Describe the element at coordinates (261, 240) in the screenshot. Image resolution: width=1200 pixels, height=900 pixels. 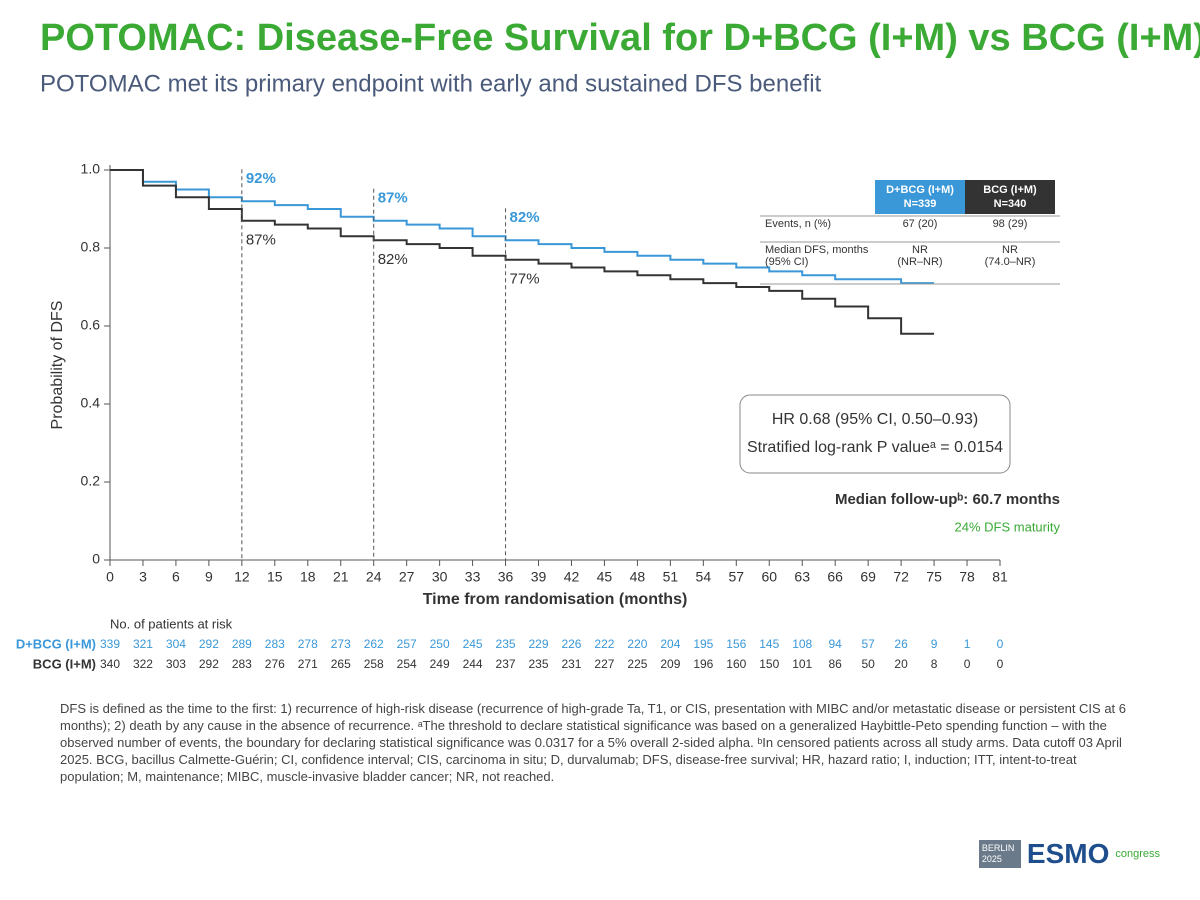
I see `annotation: 87%` at that location.